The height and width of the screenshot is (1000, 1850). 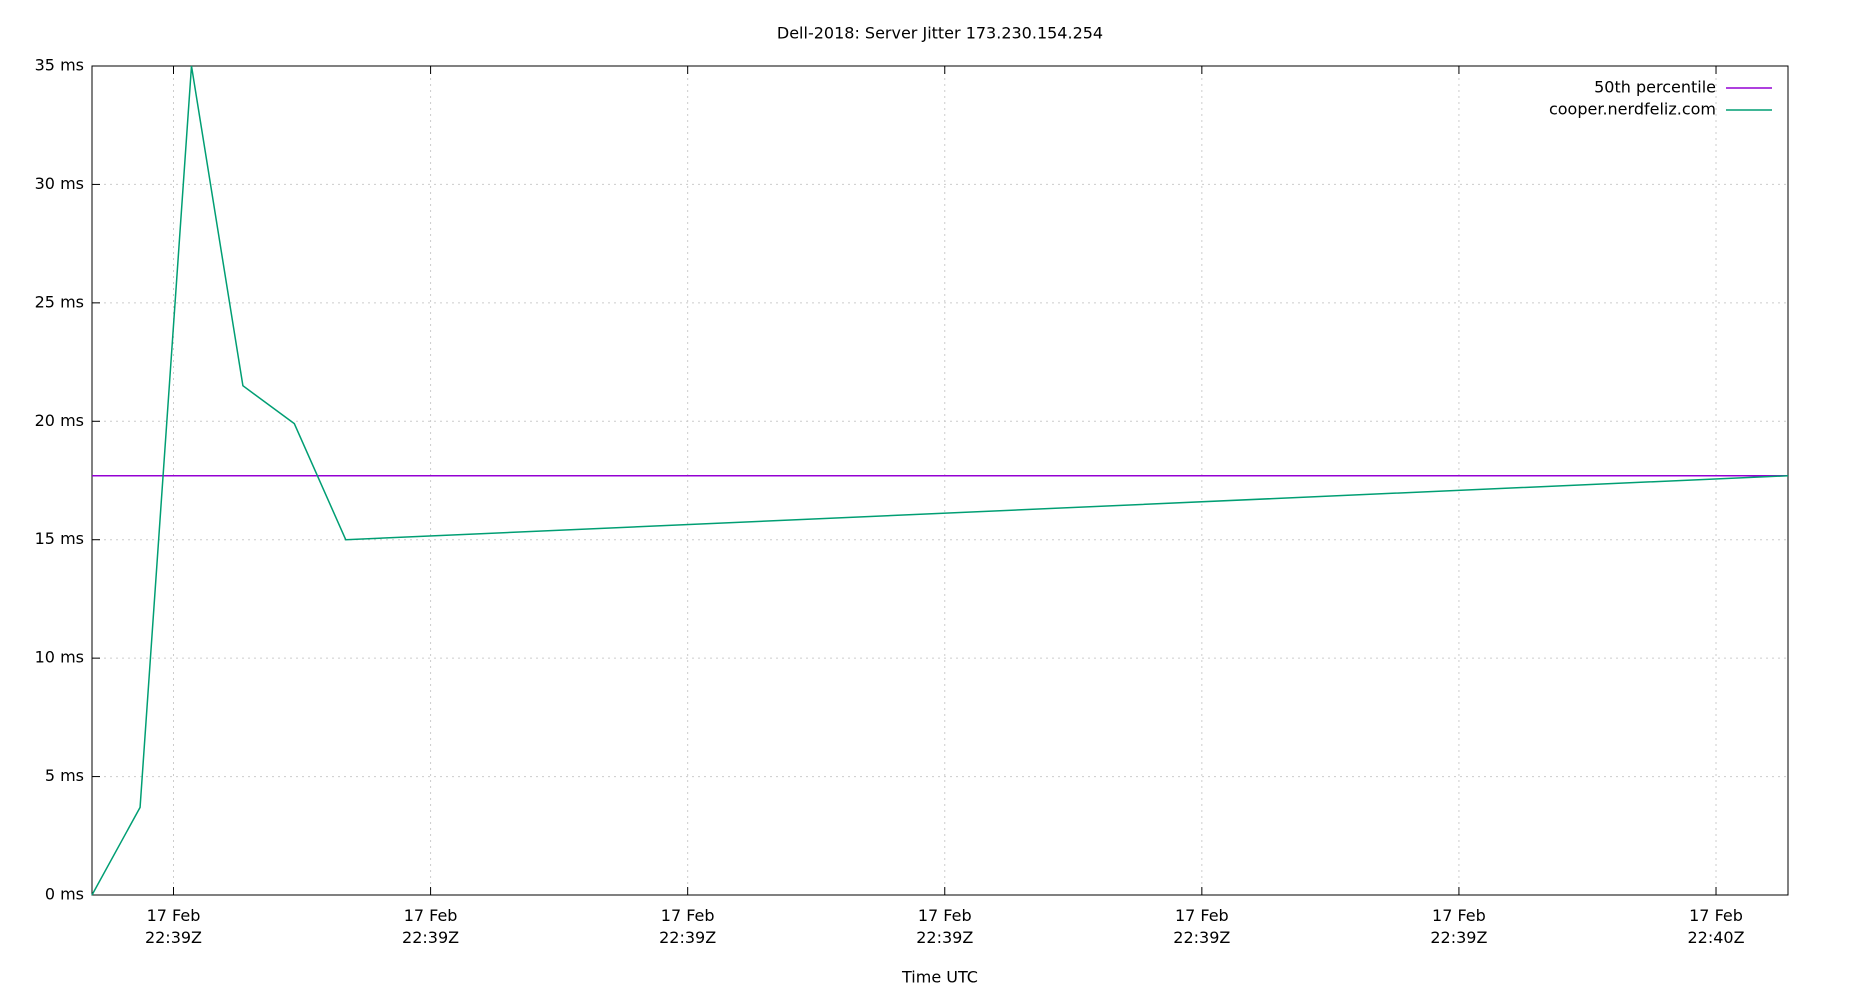 What do you see at coordinates (59, 301) in the screenshot?
I see `y-tick-label: 25 ms` at bounding box center [59, 301].